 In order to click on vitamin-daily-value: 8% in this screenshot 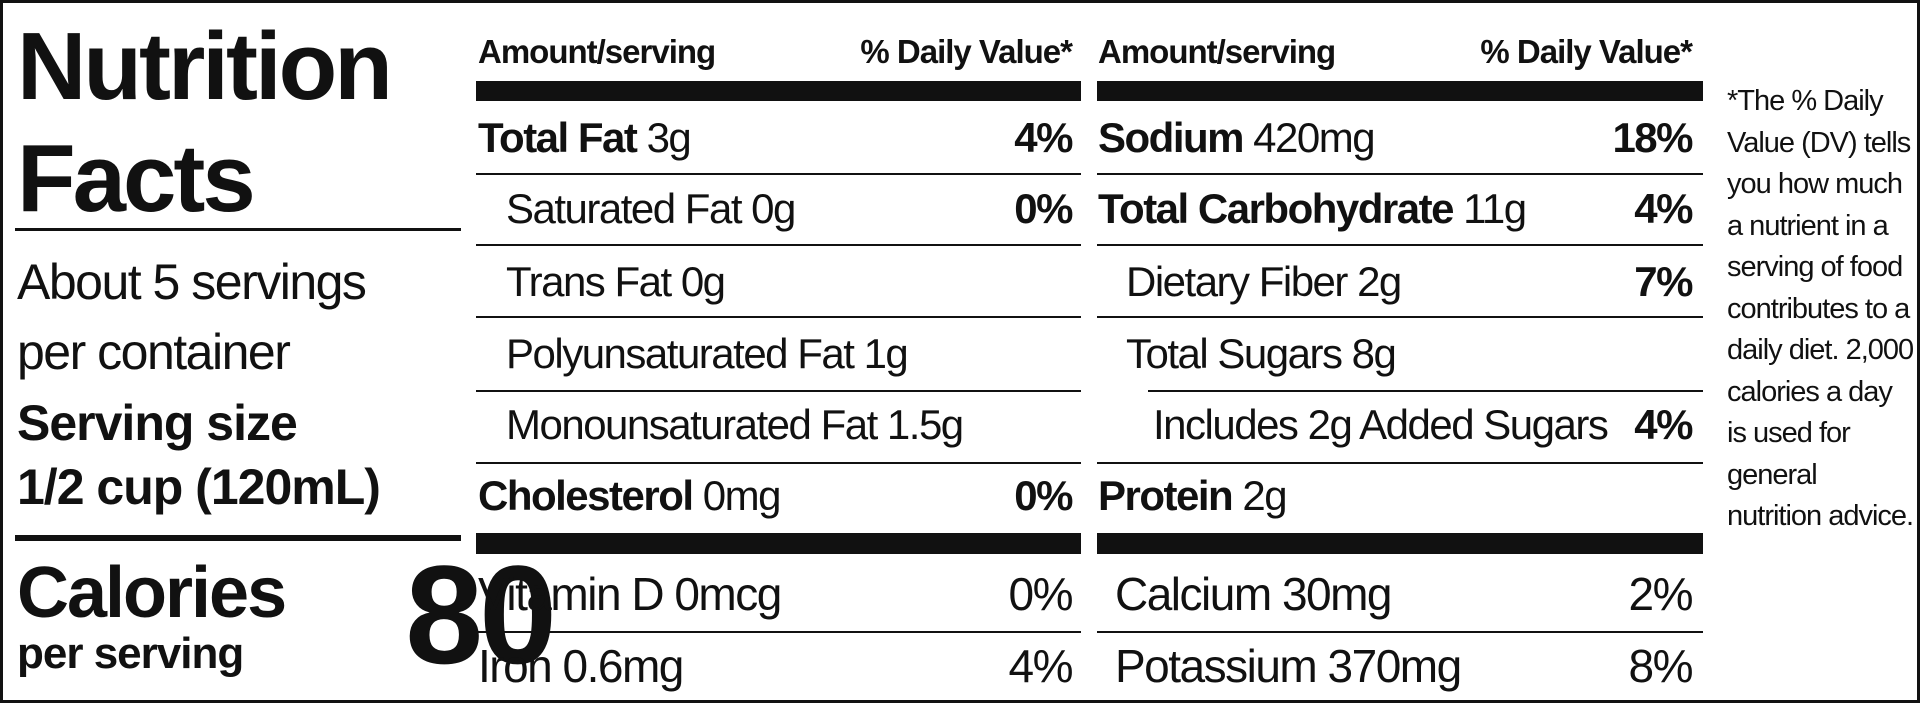, I will do `click(1661, 666)`.